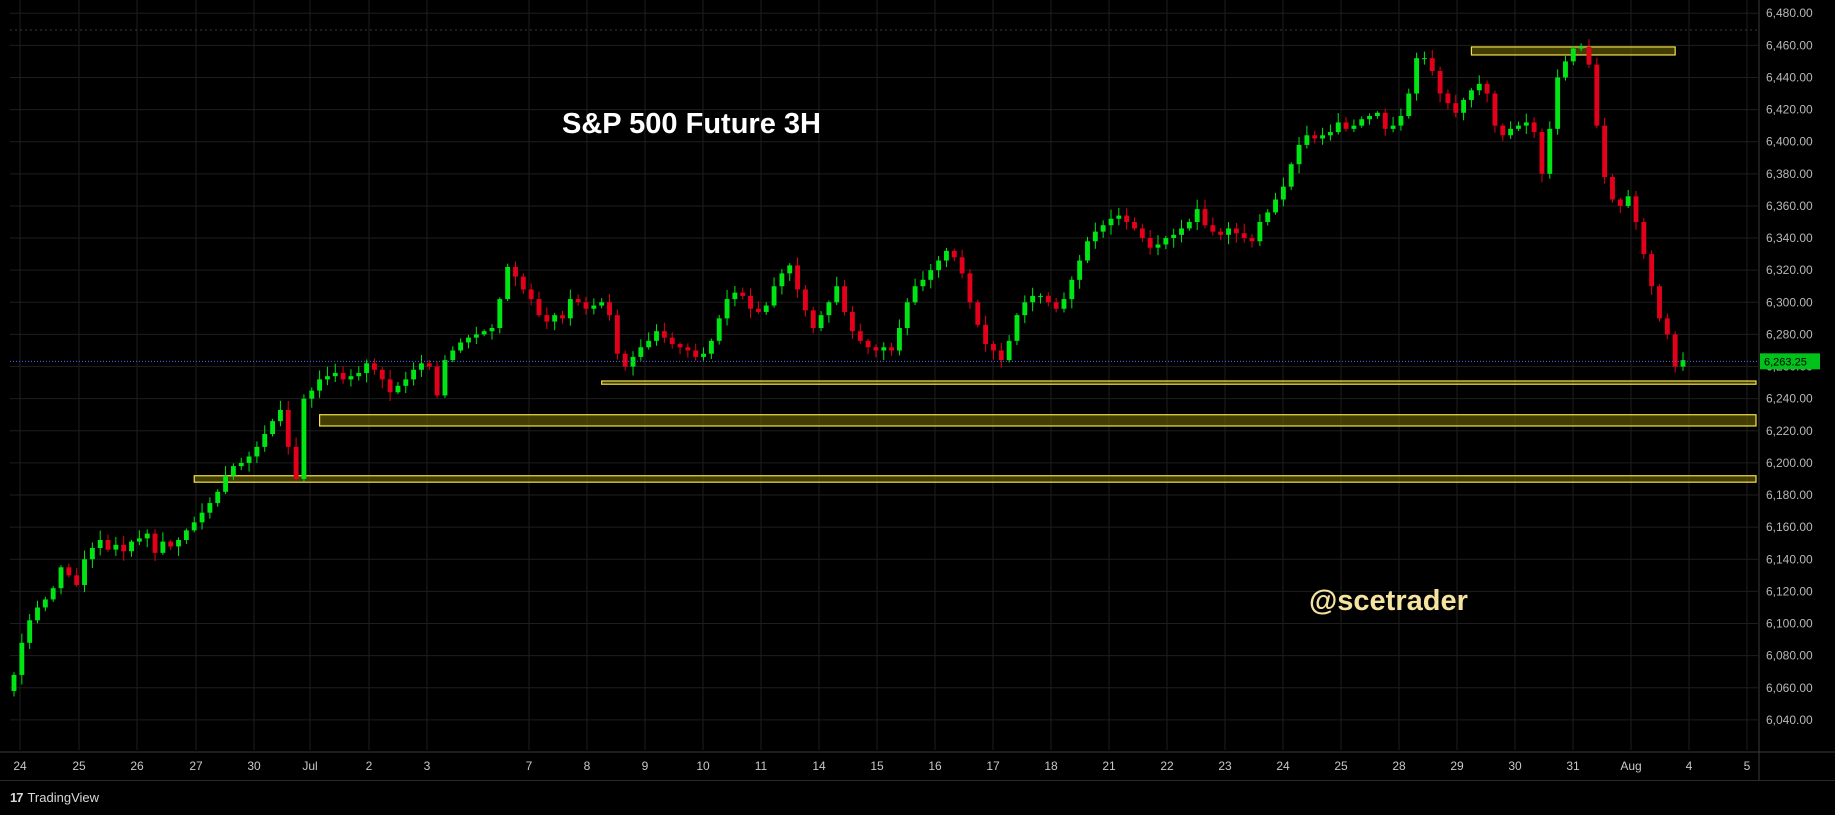  I want to click on y-tick-label: 6,480.00, so click(1789, 13).